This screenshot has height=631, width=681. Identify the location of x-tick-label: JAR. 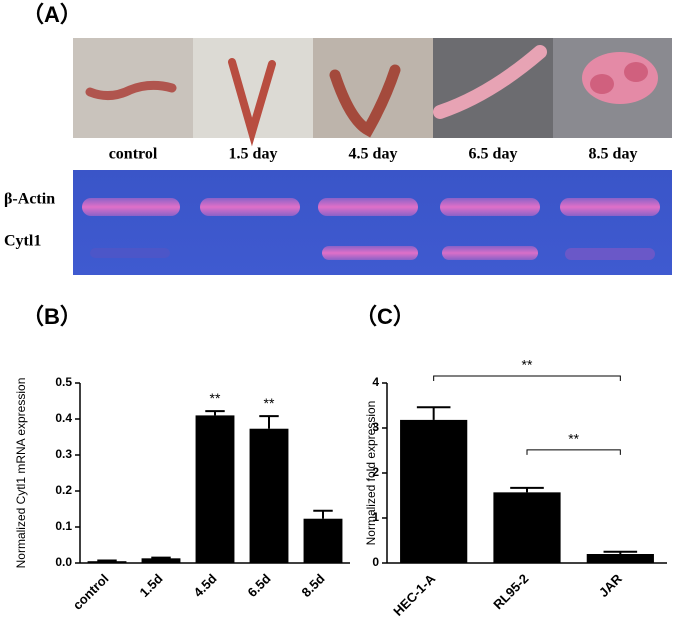
(610, 585).